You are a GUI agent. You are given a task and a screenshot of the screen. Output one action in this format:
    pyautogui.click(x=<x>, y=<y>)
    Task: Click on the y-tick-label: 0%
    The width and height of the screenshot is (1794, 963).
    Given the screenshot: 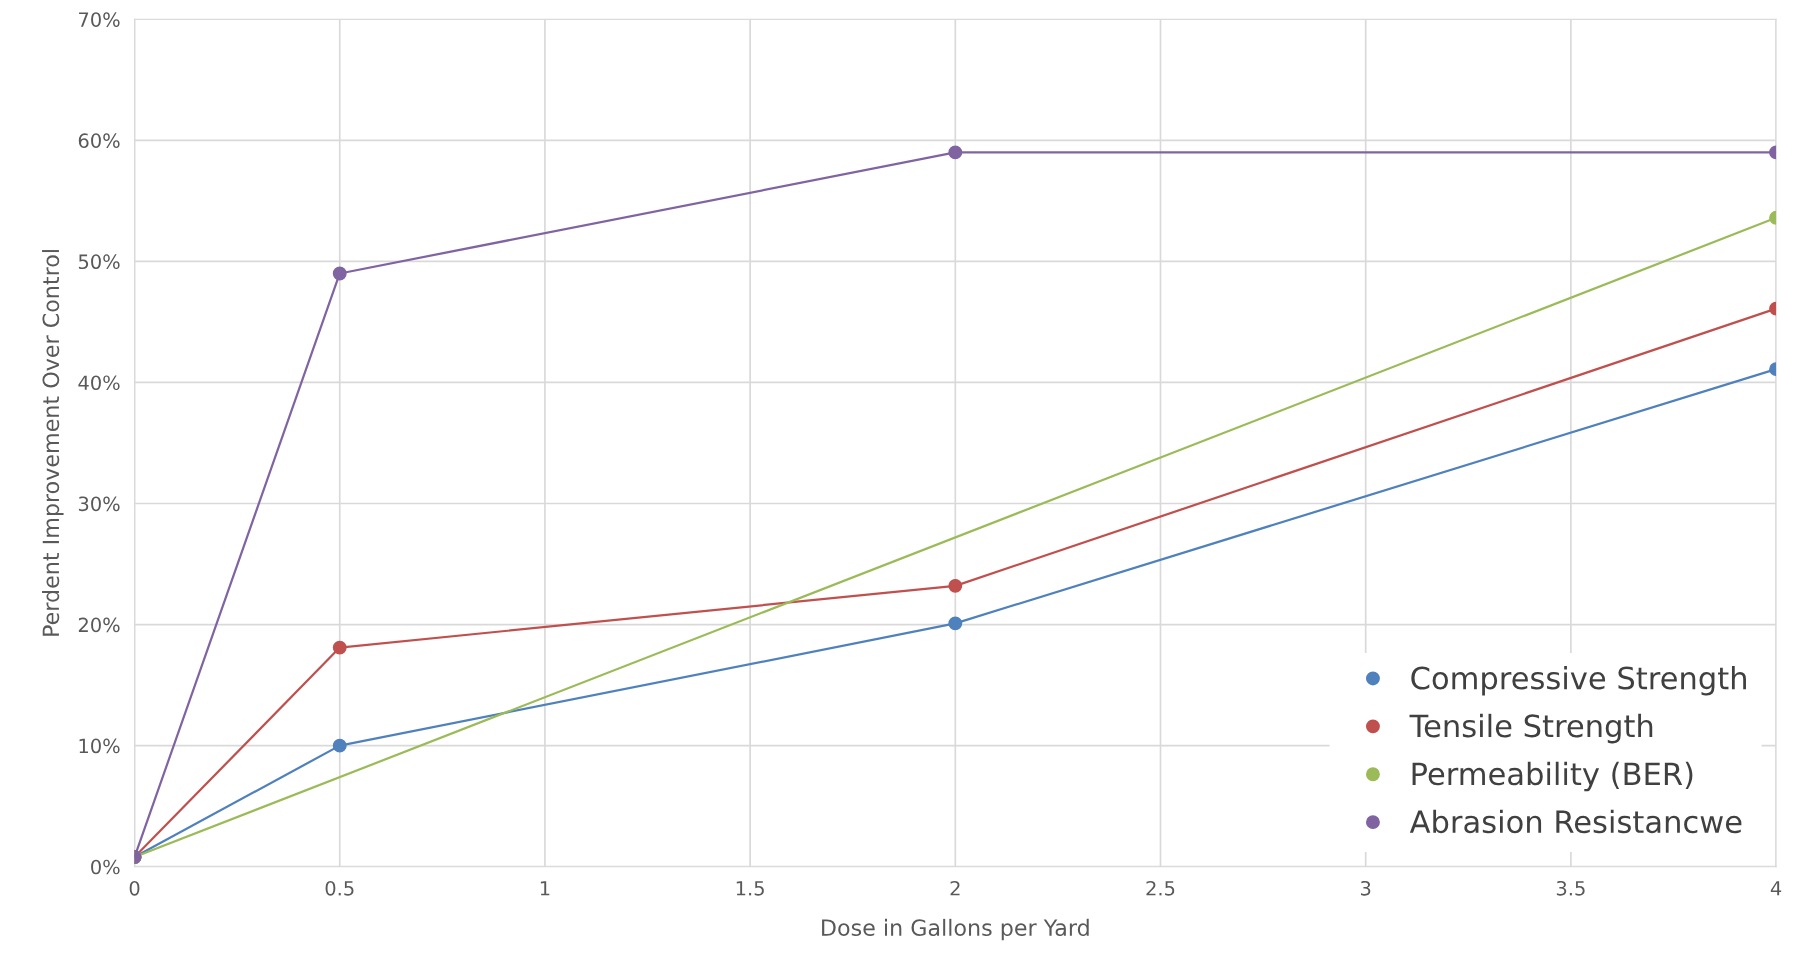 What is the action you would take?
    pyautogui.click(x=105, y=867)
    